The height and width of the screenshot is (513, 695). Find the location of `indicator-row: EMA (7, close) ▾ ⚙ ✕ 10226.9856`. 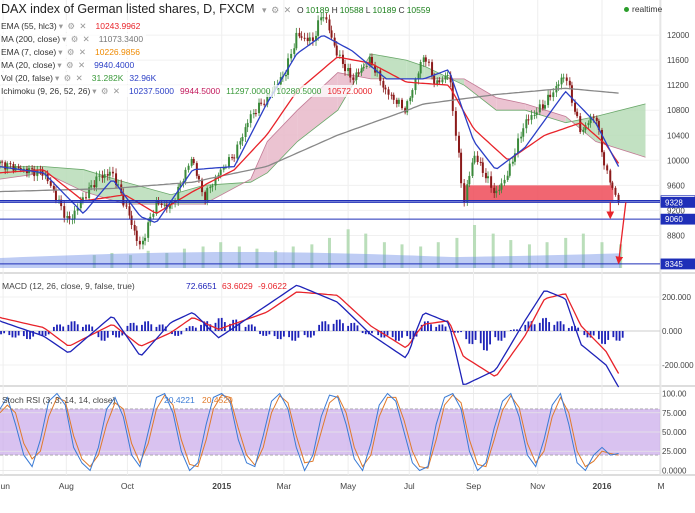

indicator-row: EMA (7, close) ▾ ⚙ ✕ 10226.9856 is located at coordinates (72, 52).